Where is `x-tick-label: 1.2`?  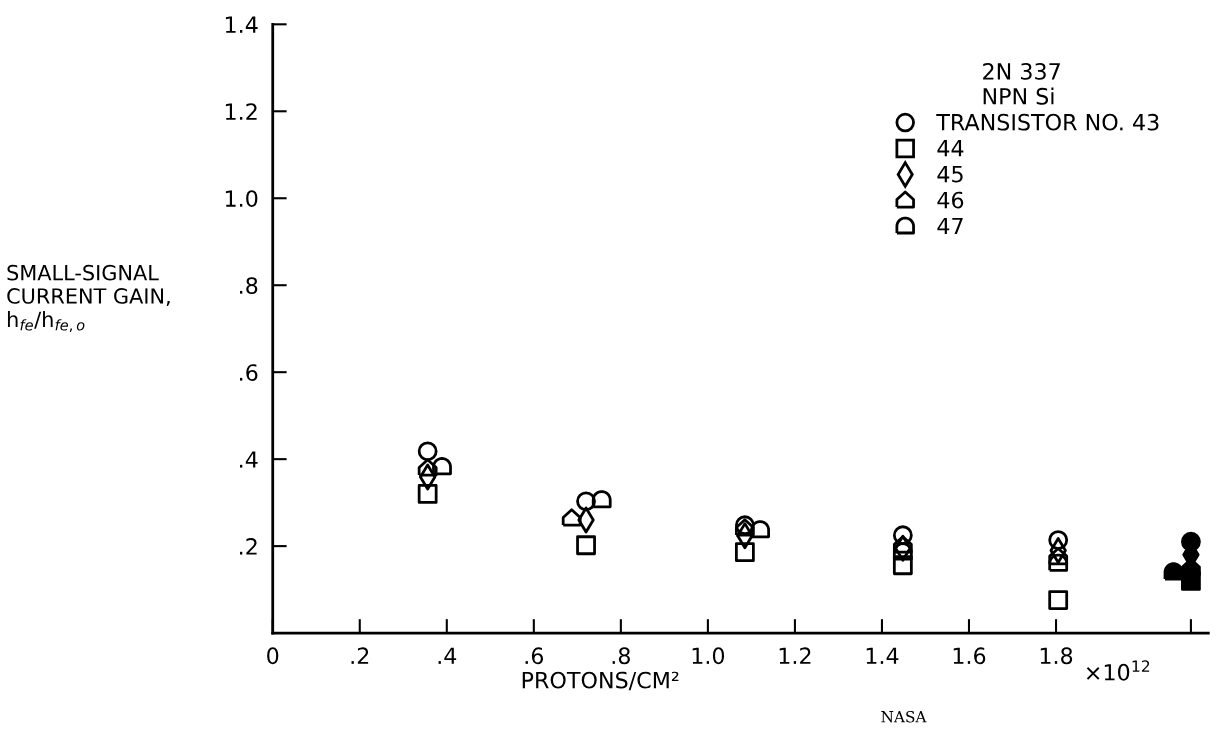 x-tick-label: 1.2 is located at coordinates (795, 655).